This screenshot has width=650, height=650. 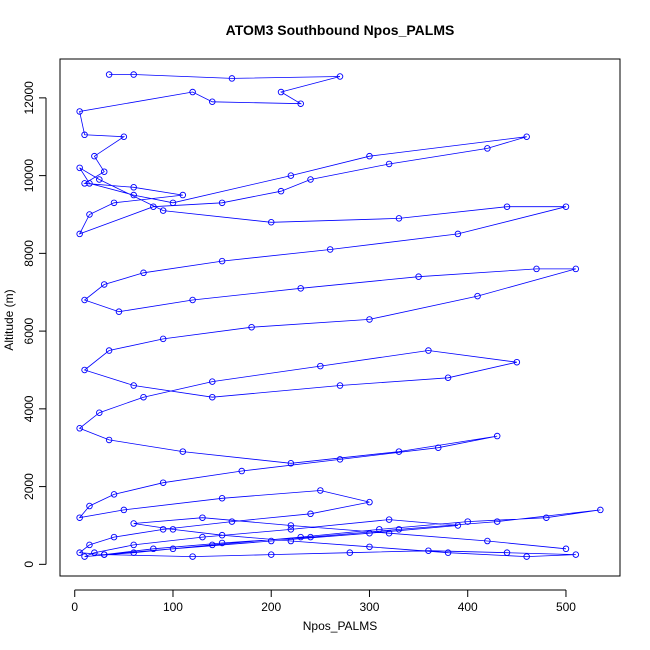 What do you see at coordinates (29, 564) in the screenshot?
I see `y-tick-label: 0` at bounding box center [29, 564].